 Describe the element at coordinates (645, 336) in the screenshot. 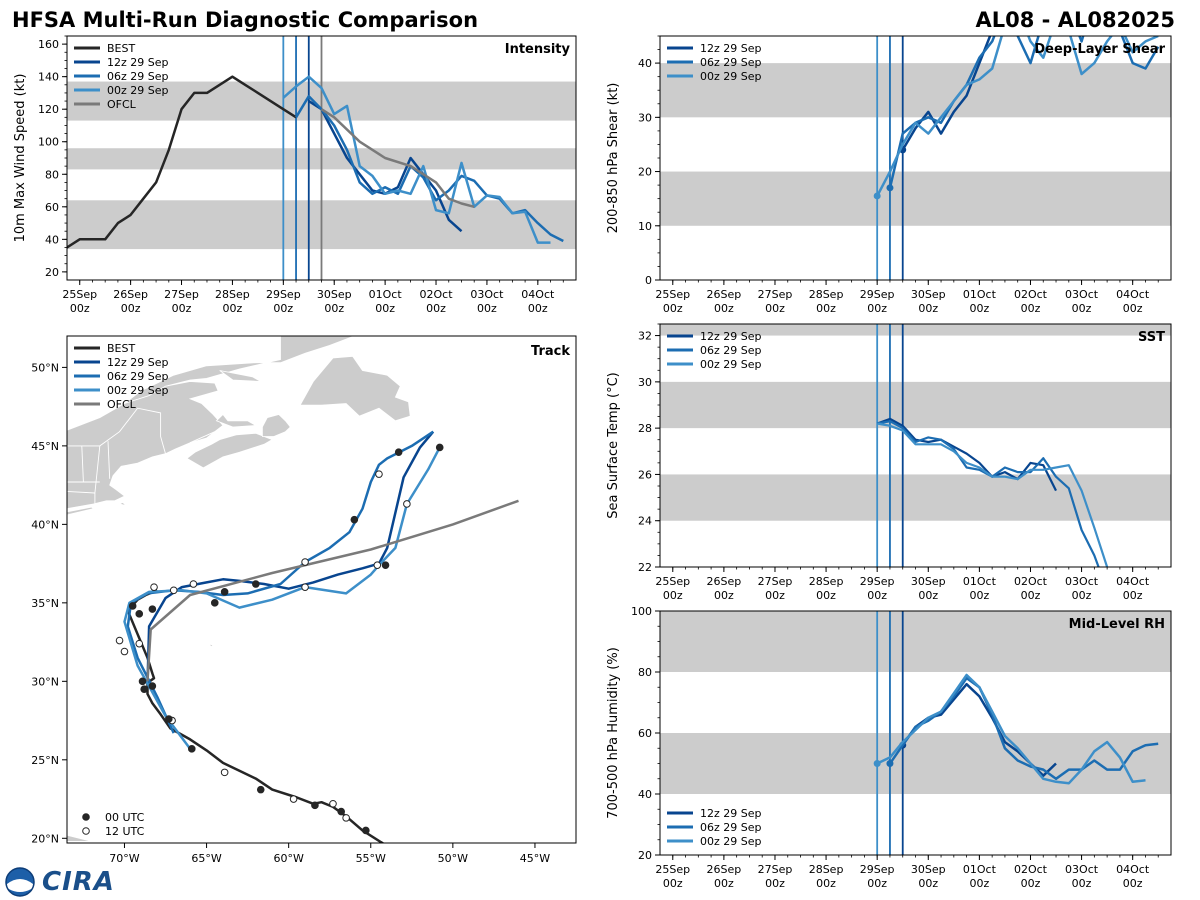

I see `sst-ytick-label: 32` at that location.